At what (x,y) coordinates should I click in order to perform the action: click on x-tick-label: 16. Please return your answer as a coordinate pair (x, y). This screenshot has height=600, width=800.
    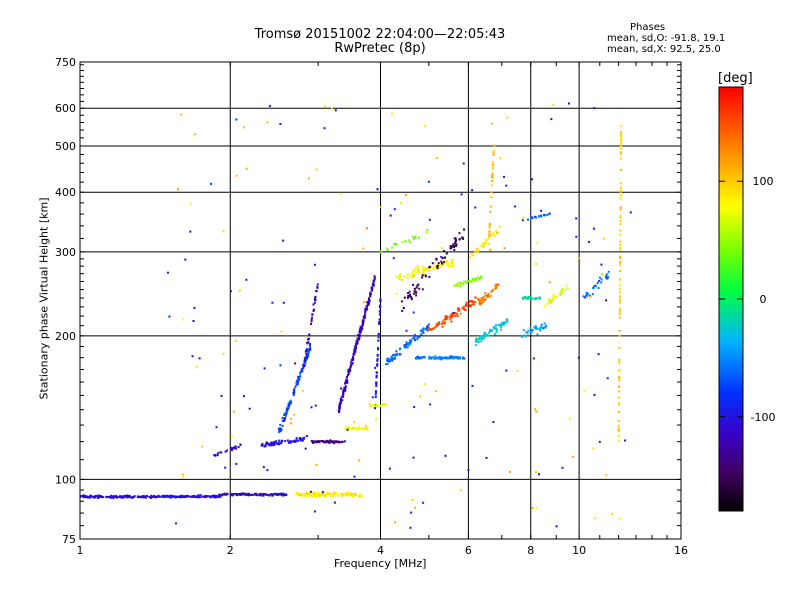
    Looking at the image, I should click on (681, 550).